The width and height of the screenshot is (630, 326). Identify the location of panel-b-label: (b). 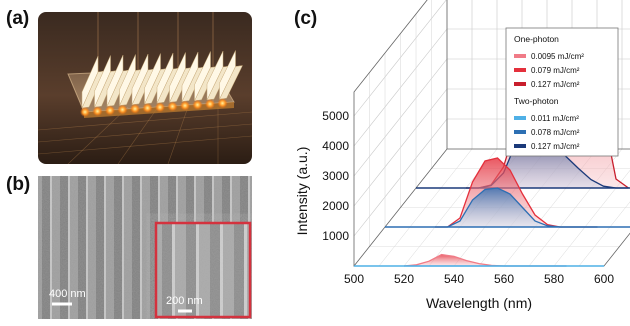
(18, 184).